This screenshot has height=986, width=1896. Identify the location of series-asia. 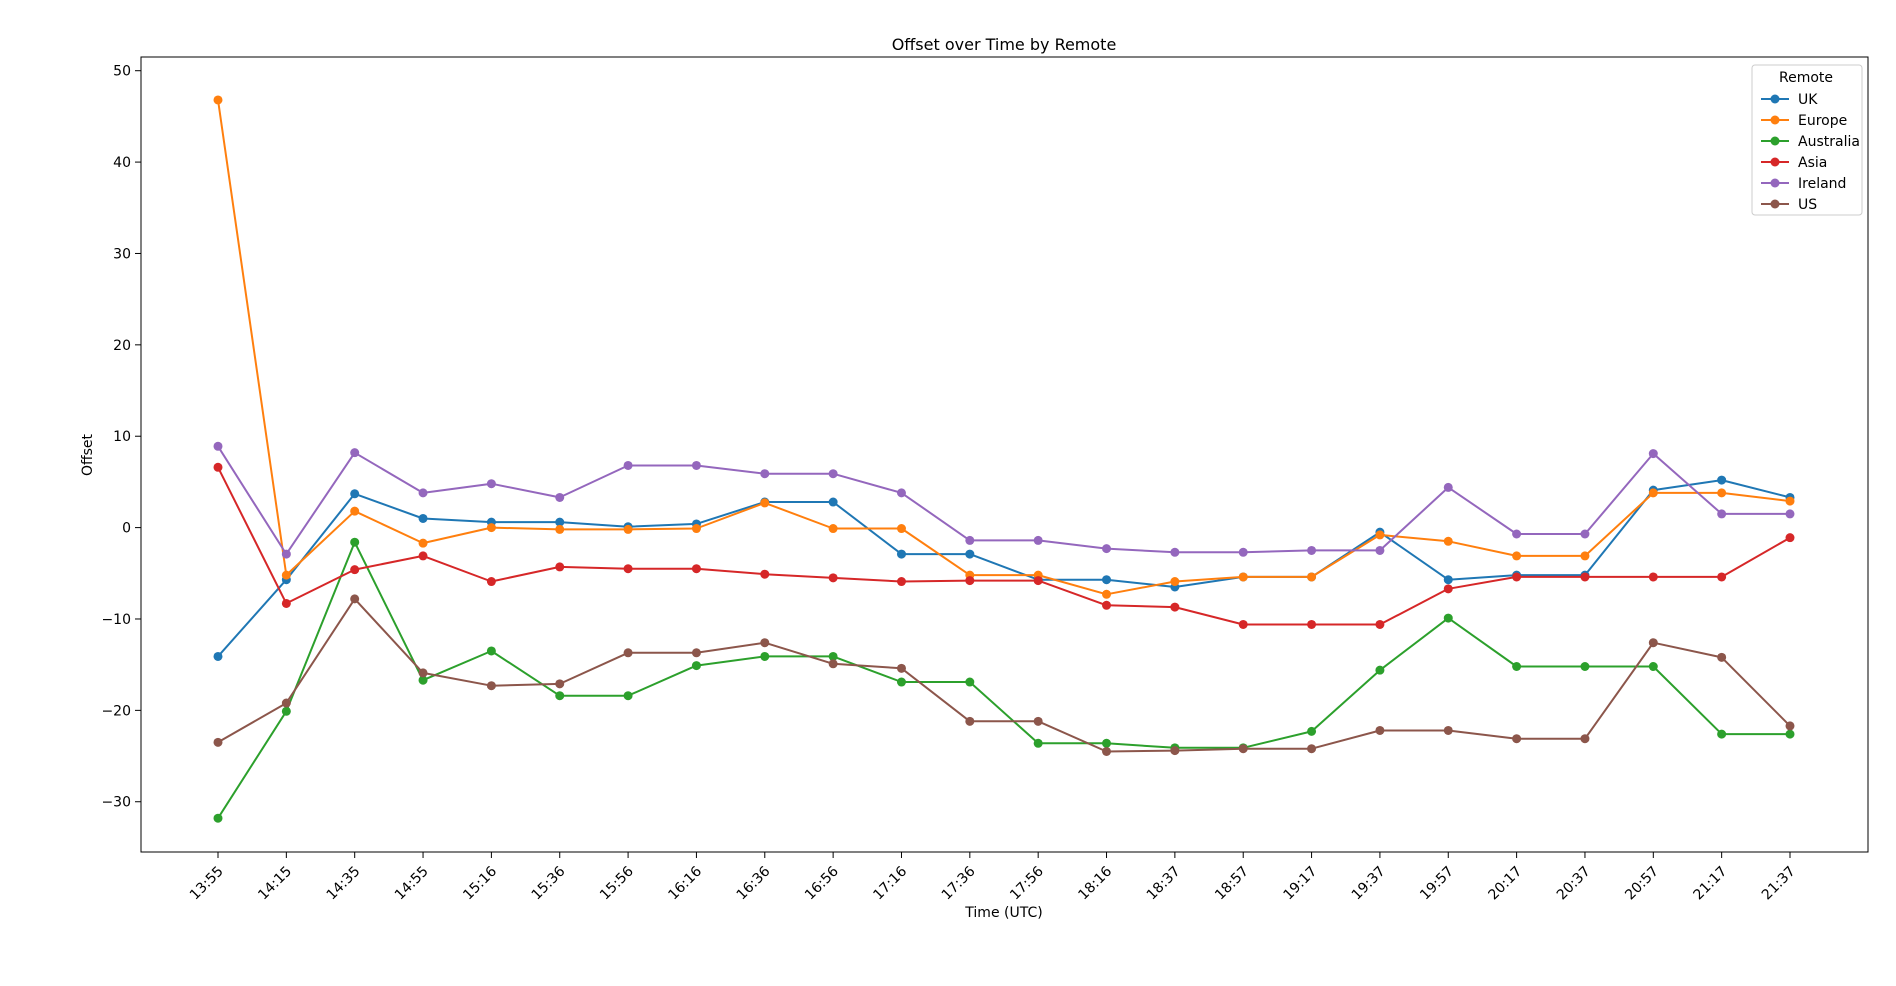
(1004, 545).